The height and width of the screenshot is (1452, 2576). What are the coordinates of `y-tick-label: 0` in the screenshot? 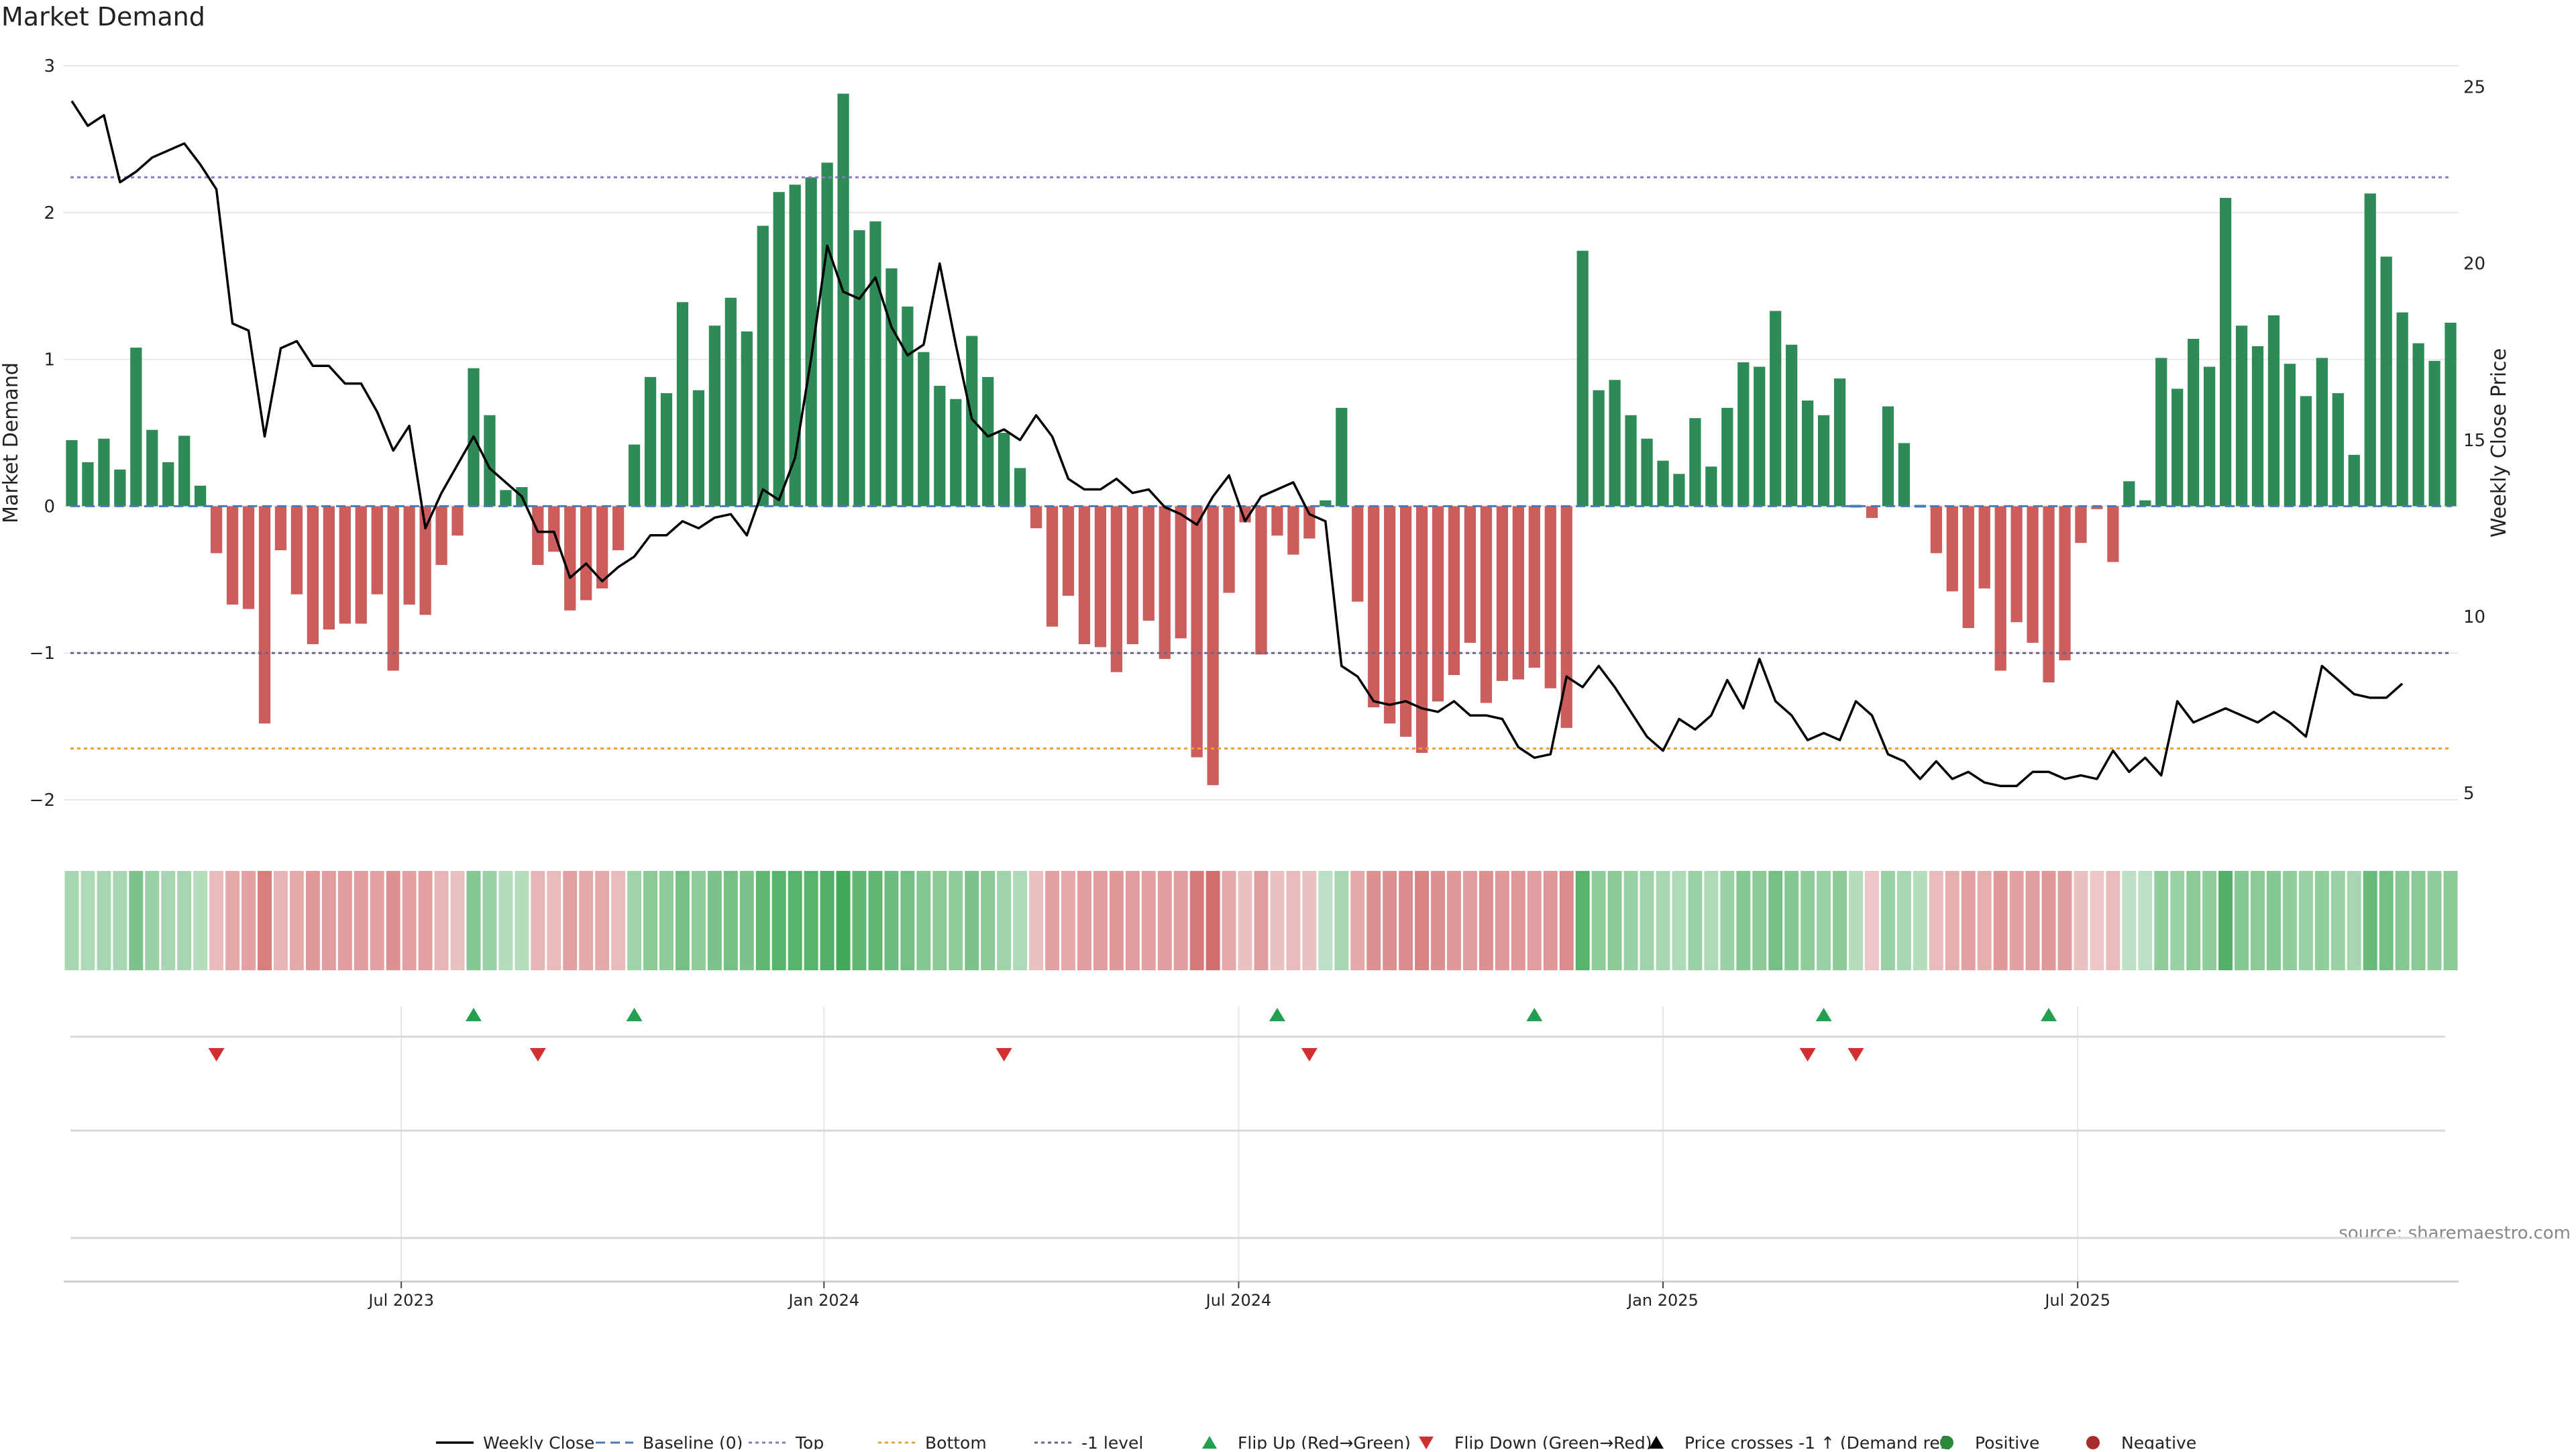 It's located at (49, 507).